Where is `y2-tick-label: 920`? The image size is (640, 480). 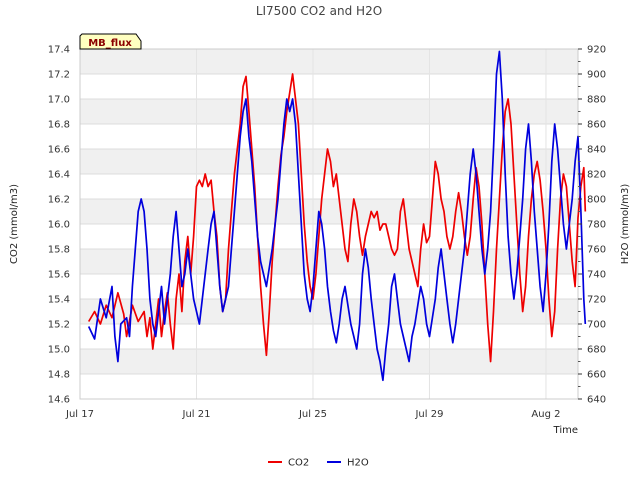 y2-tick-label: 920 is located at coordinates (596, 50).